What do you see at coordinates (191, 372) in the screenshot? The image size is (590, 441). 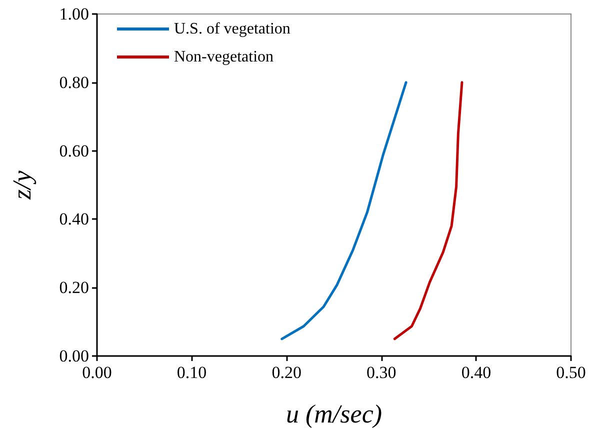 I see `x-tick-label: 0.10` at bounding box center [191, 372].